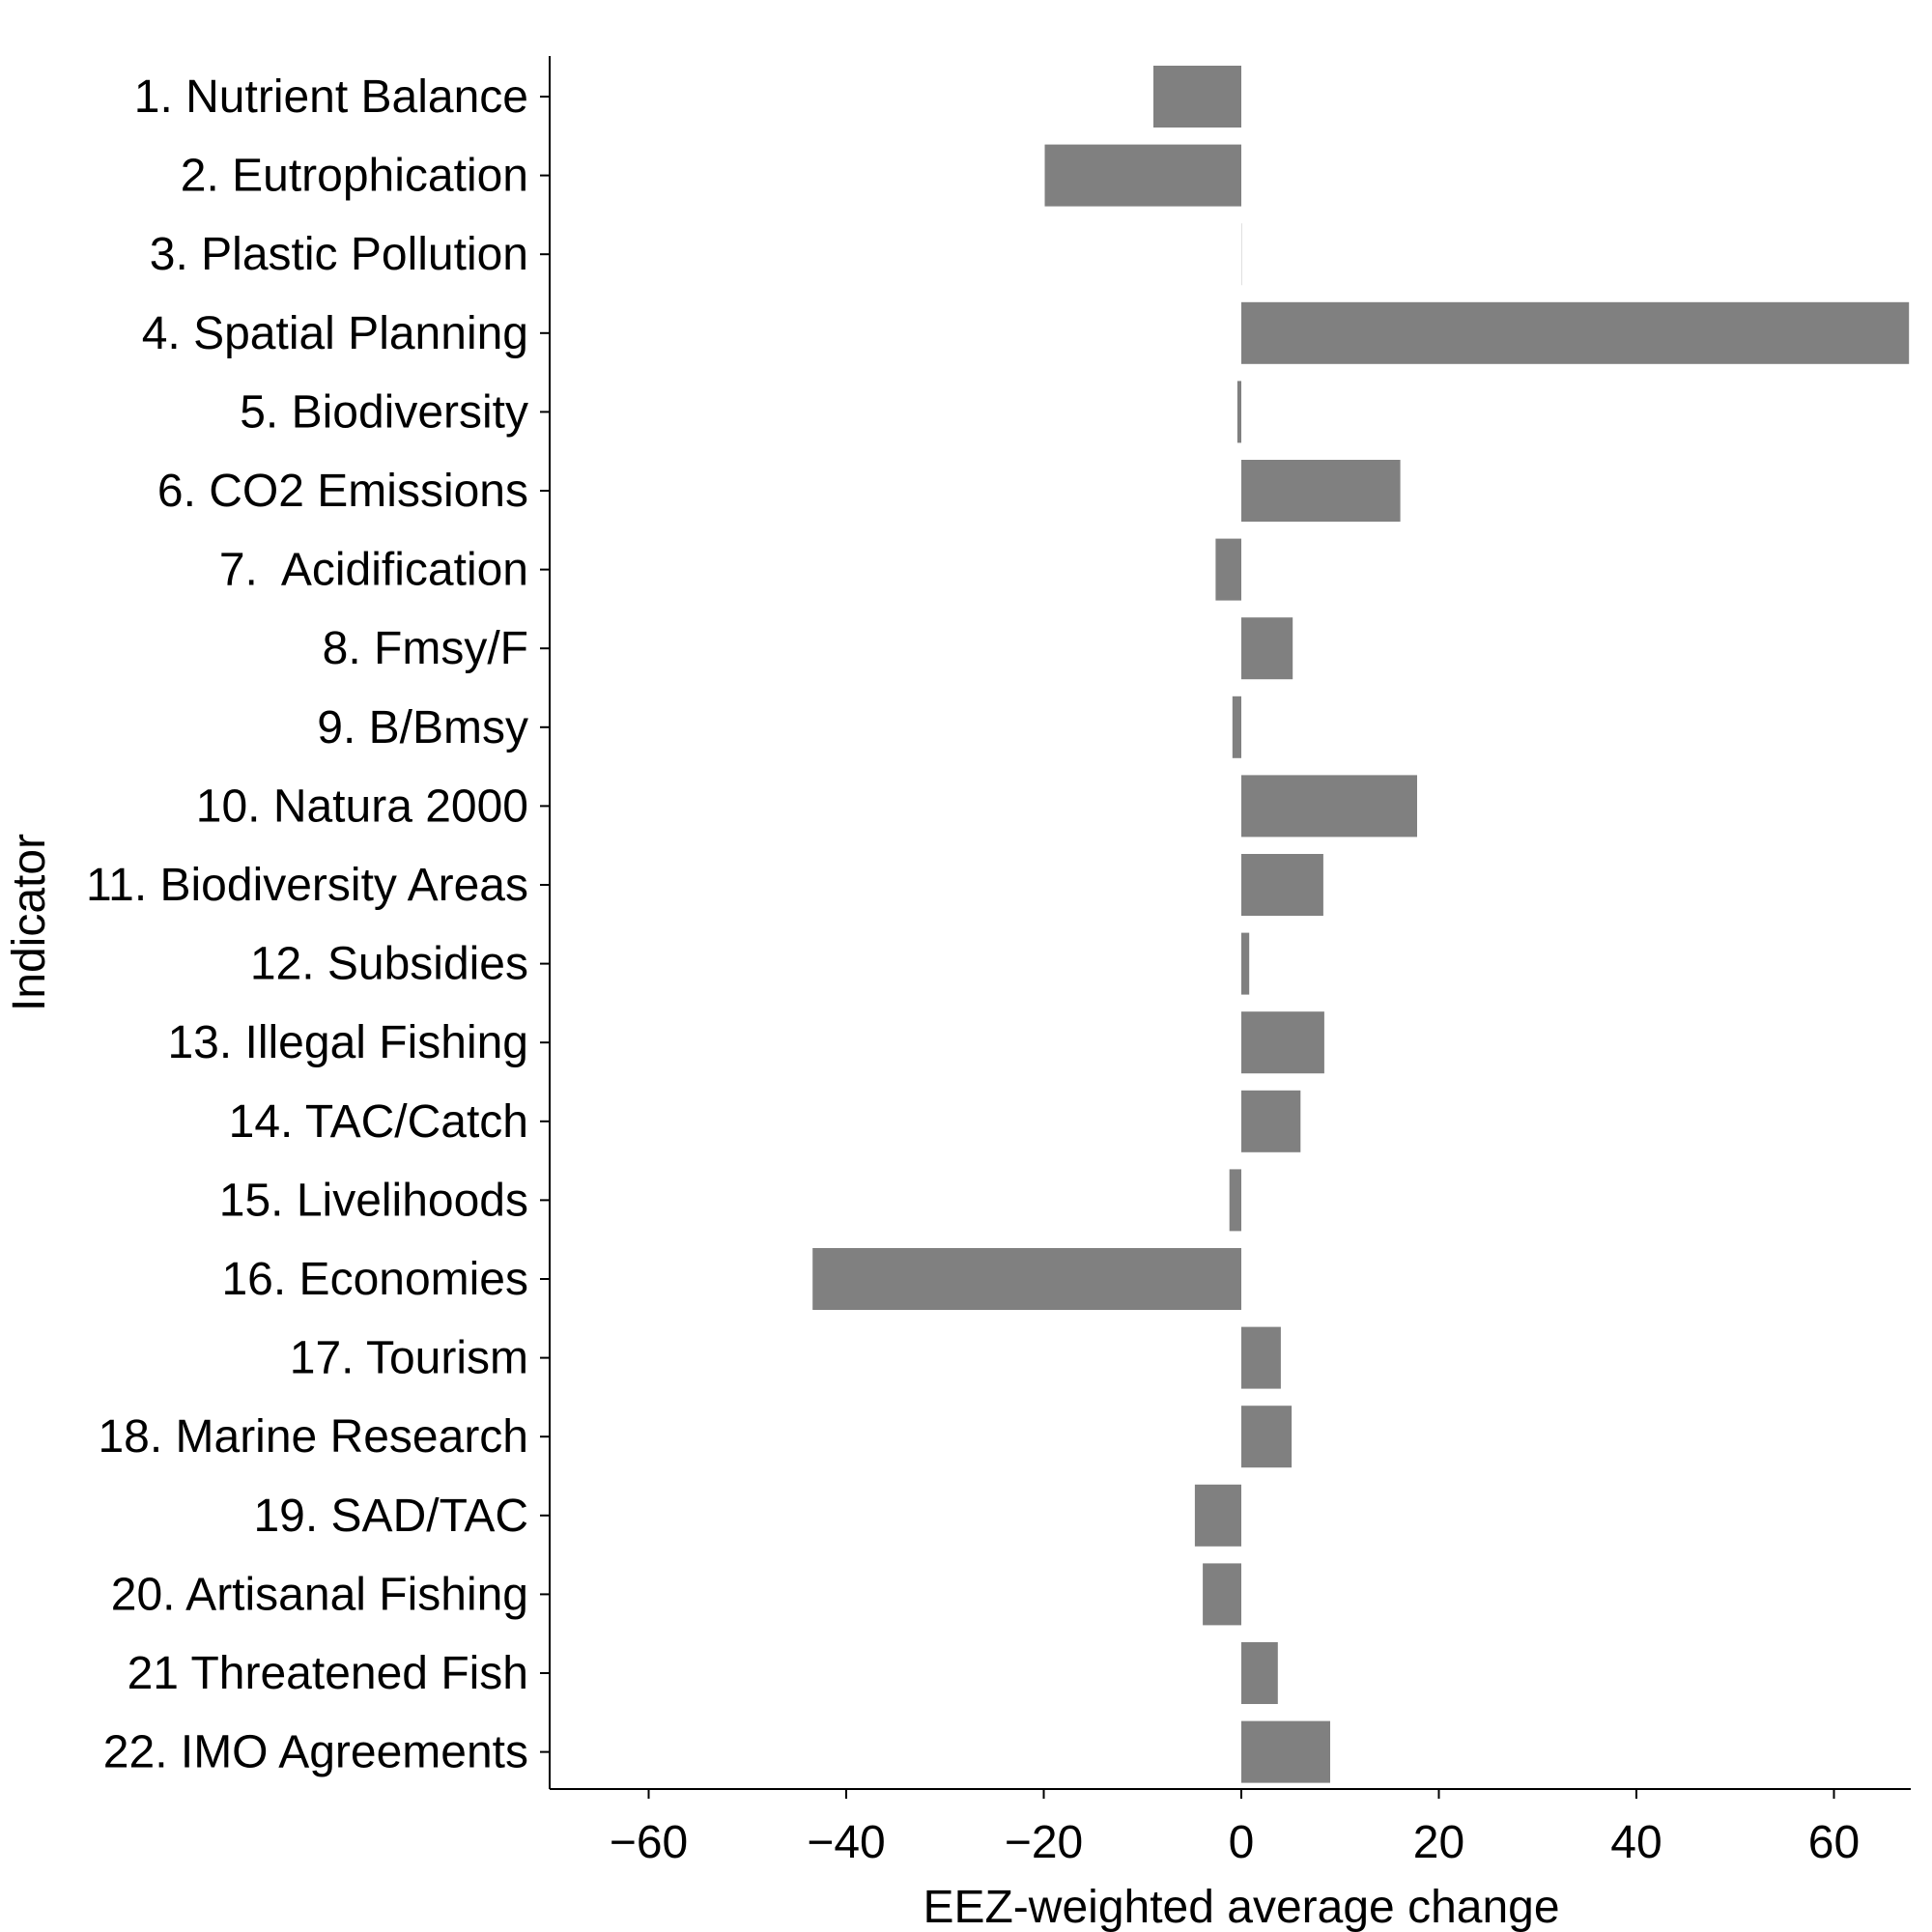  I want to click on category-label: 14. TAC/Catch, so click(378, 1122).